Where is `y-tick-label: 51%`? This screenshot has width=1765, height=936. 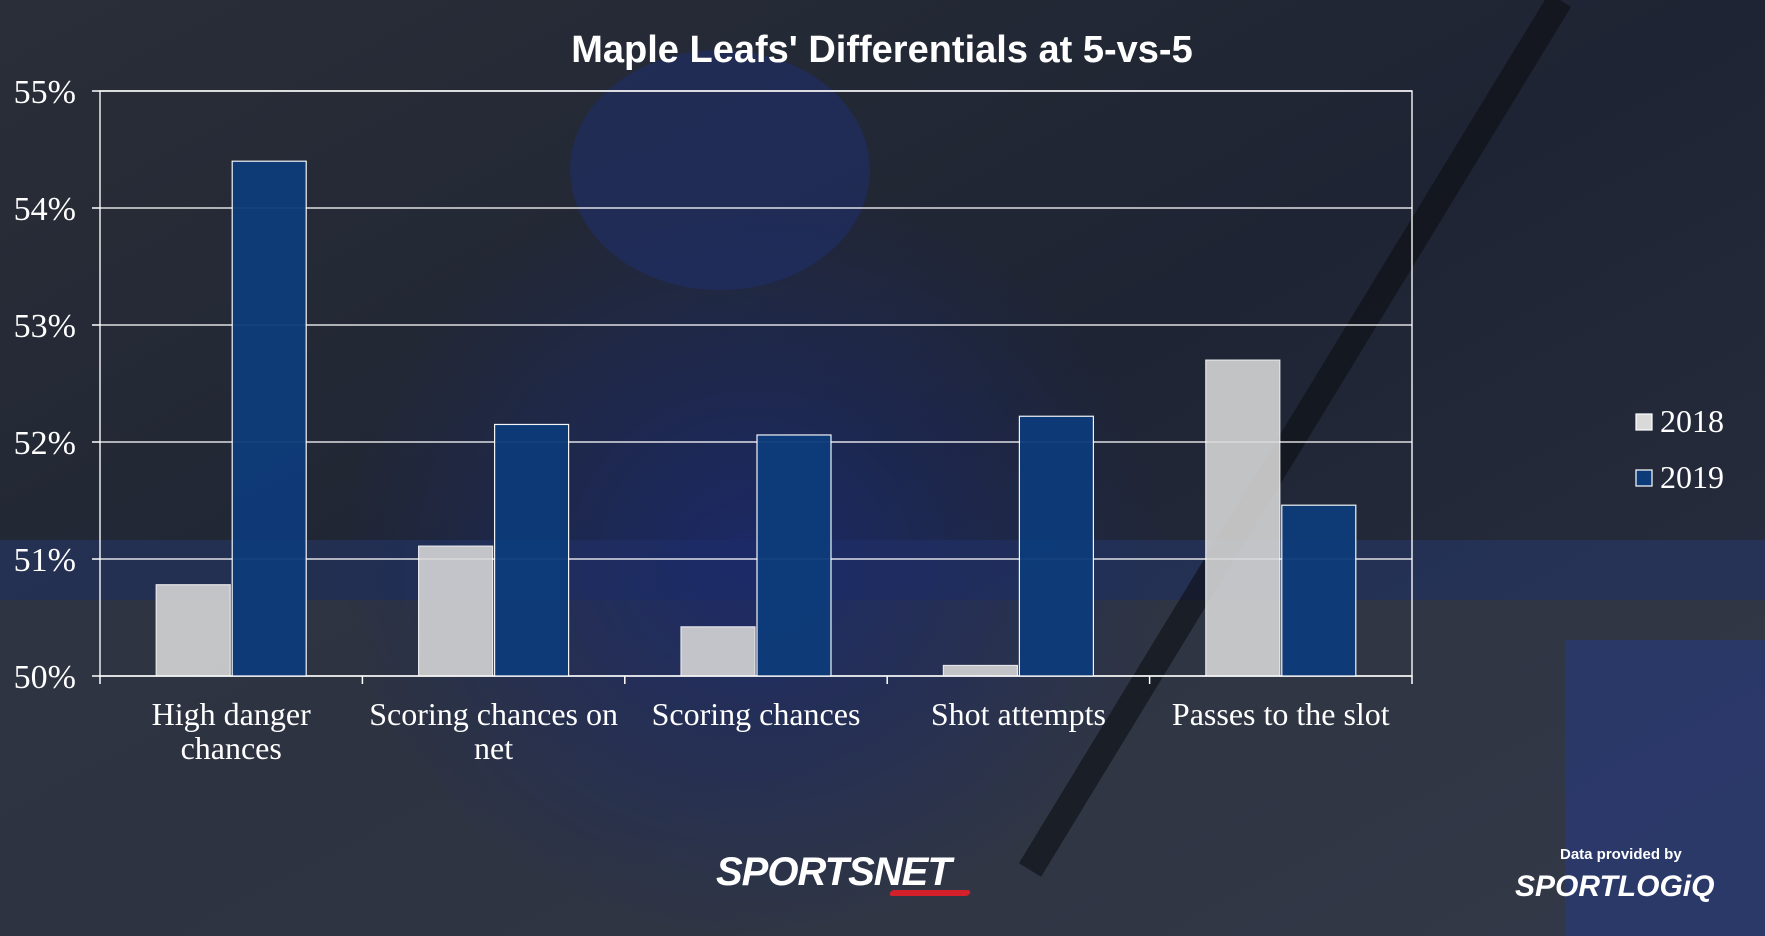
y-tick-label: 51% is located at coordinates (45, 560).